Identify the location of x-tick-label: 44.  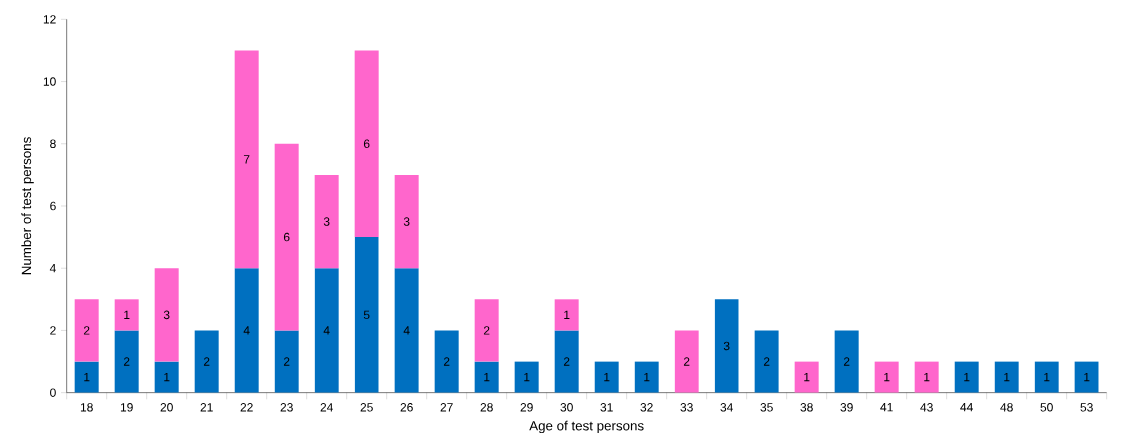
(966, 407).